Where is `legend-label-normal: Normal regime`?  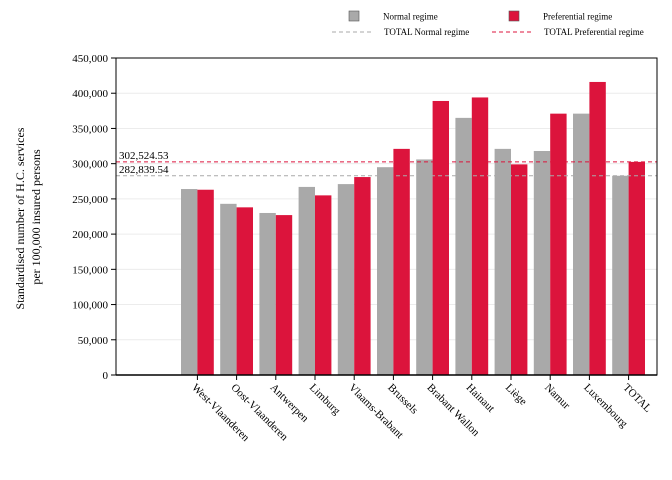
legend-label-normal: Normal regime is located at coordinates (410, 17).